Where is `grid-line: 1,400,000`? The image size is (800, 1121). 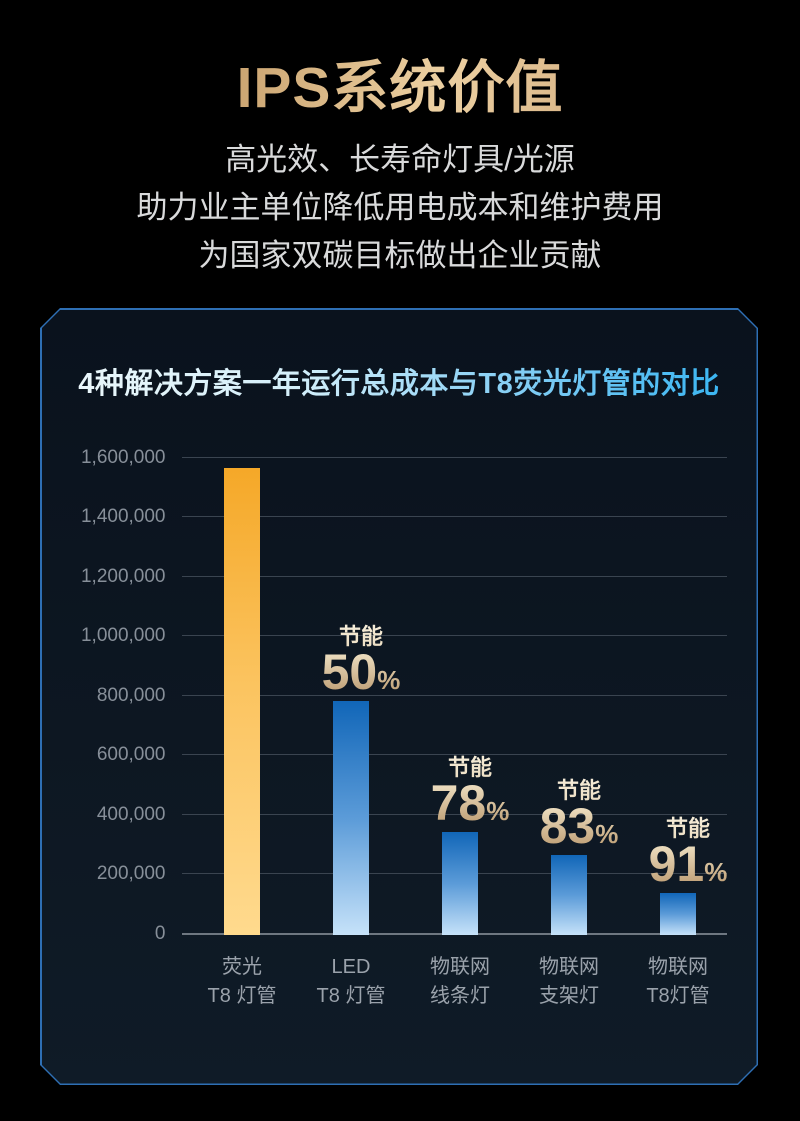 grid-line: 1,400,000 is located at coordinates (454, 516).